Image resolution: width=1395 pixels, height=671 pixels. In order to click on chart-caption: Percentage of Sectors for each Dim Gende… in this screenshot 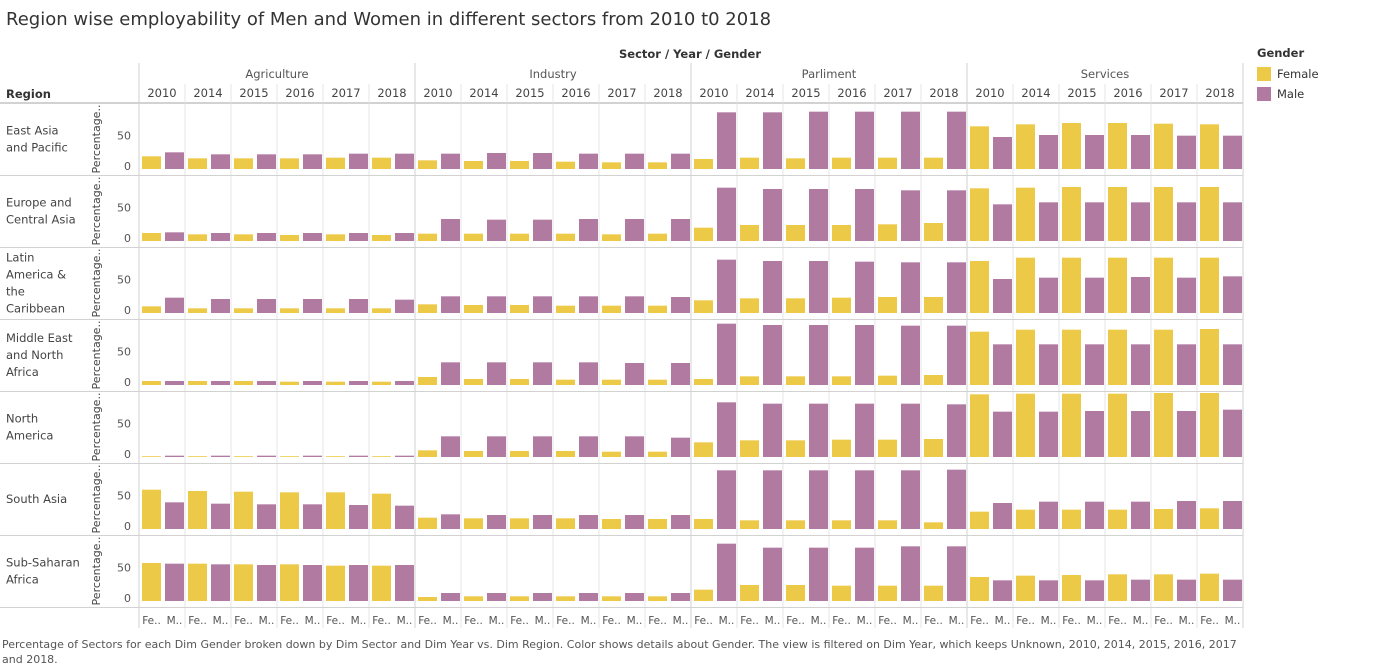, I will do `click(619, 652)`.